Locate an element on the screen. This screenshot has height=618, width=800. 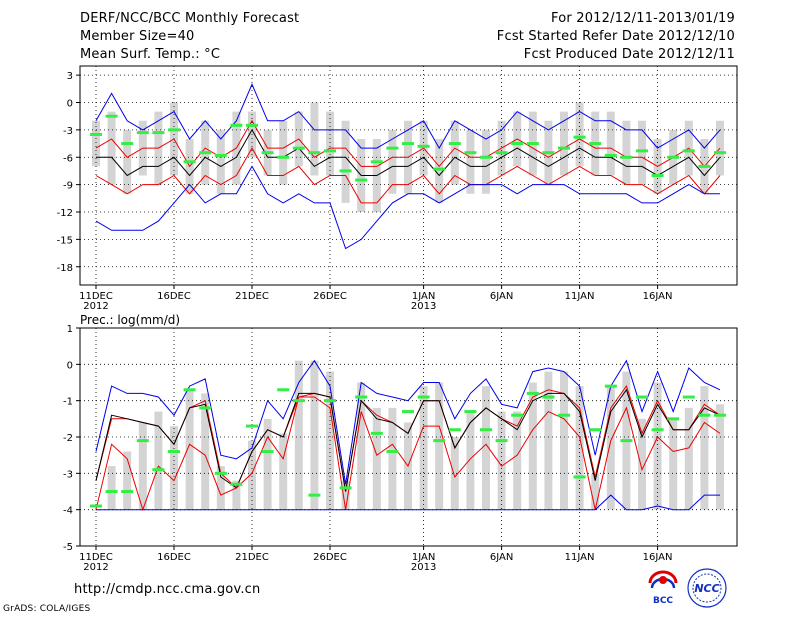
bcc-logo: BCC is located at coordinates (663, 587).